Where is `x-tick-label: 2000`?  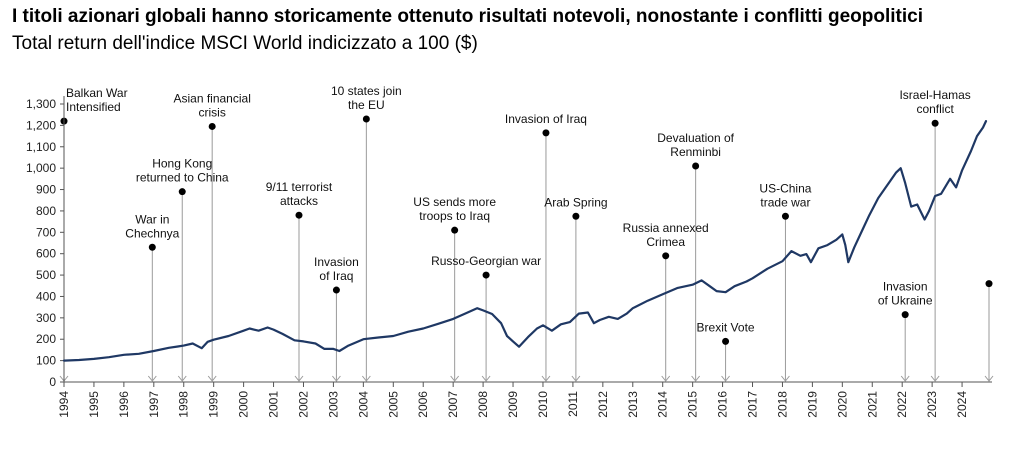
x-tick-label: 2000 is located at coordinates (244, 404).